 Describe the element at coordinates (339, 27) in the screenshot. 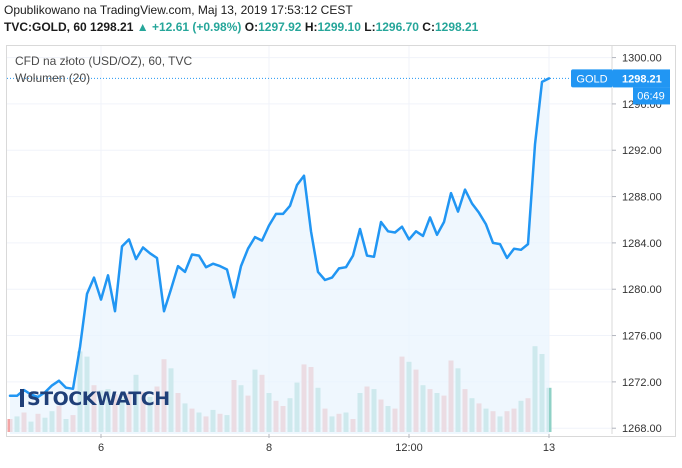

I see `high-value: 1299.10` at that location.